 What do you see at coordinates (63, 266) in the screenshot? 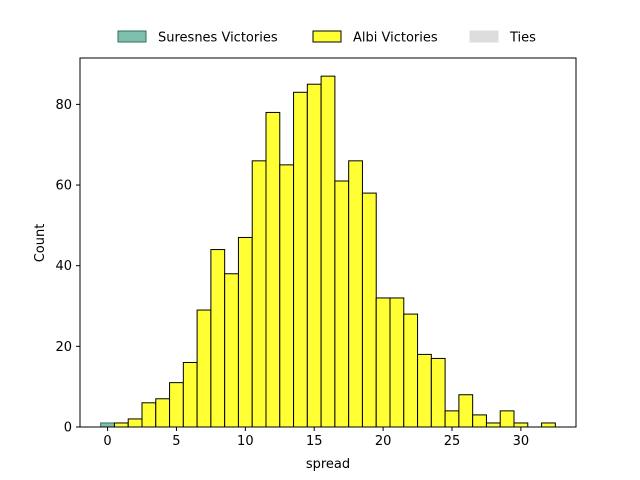
I see `y-tick-label: 40` at bounding box center [63, 266].